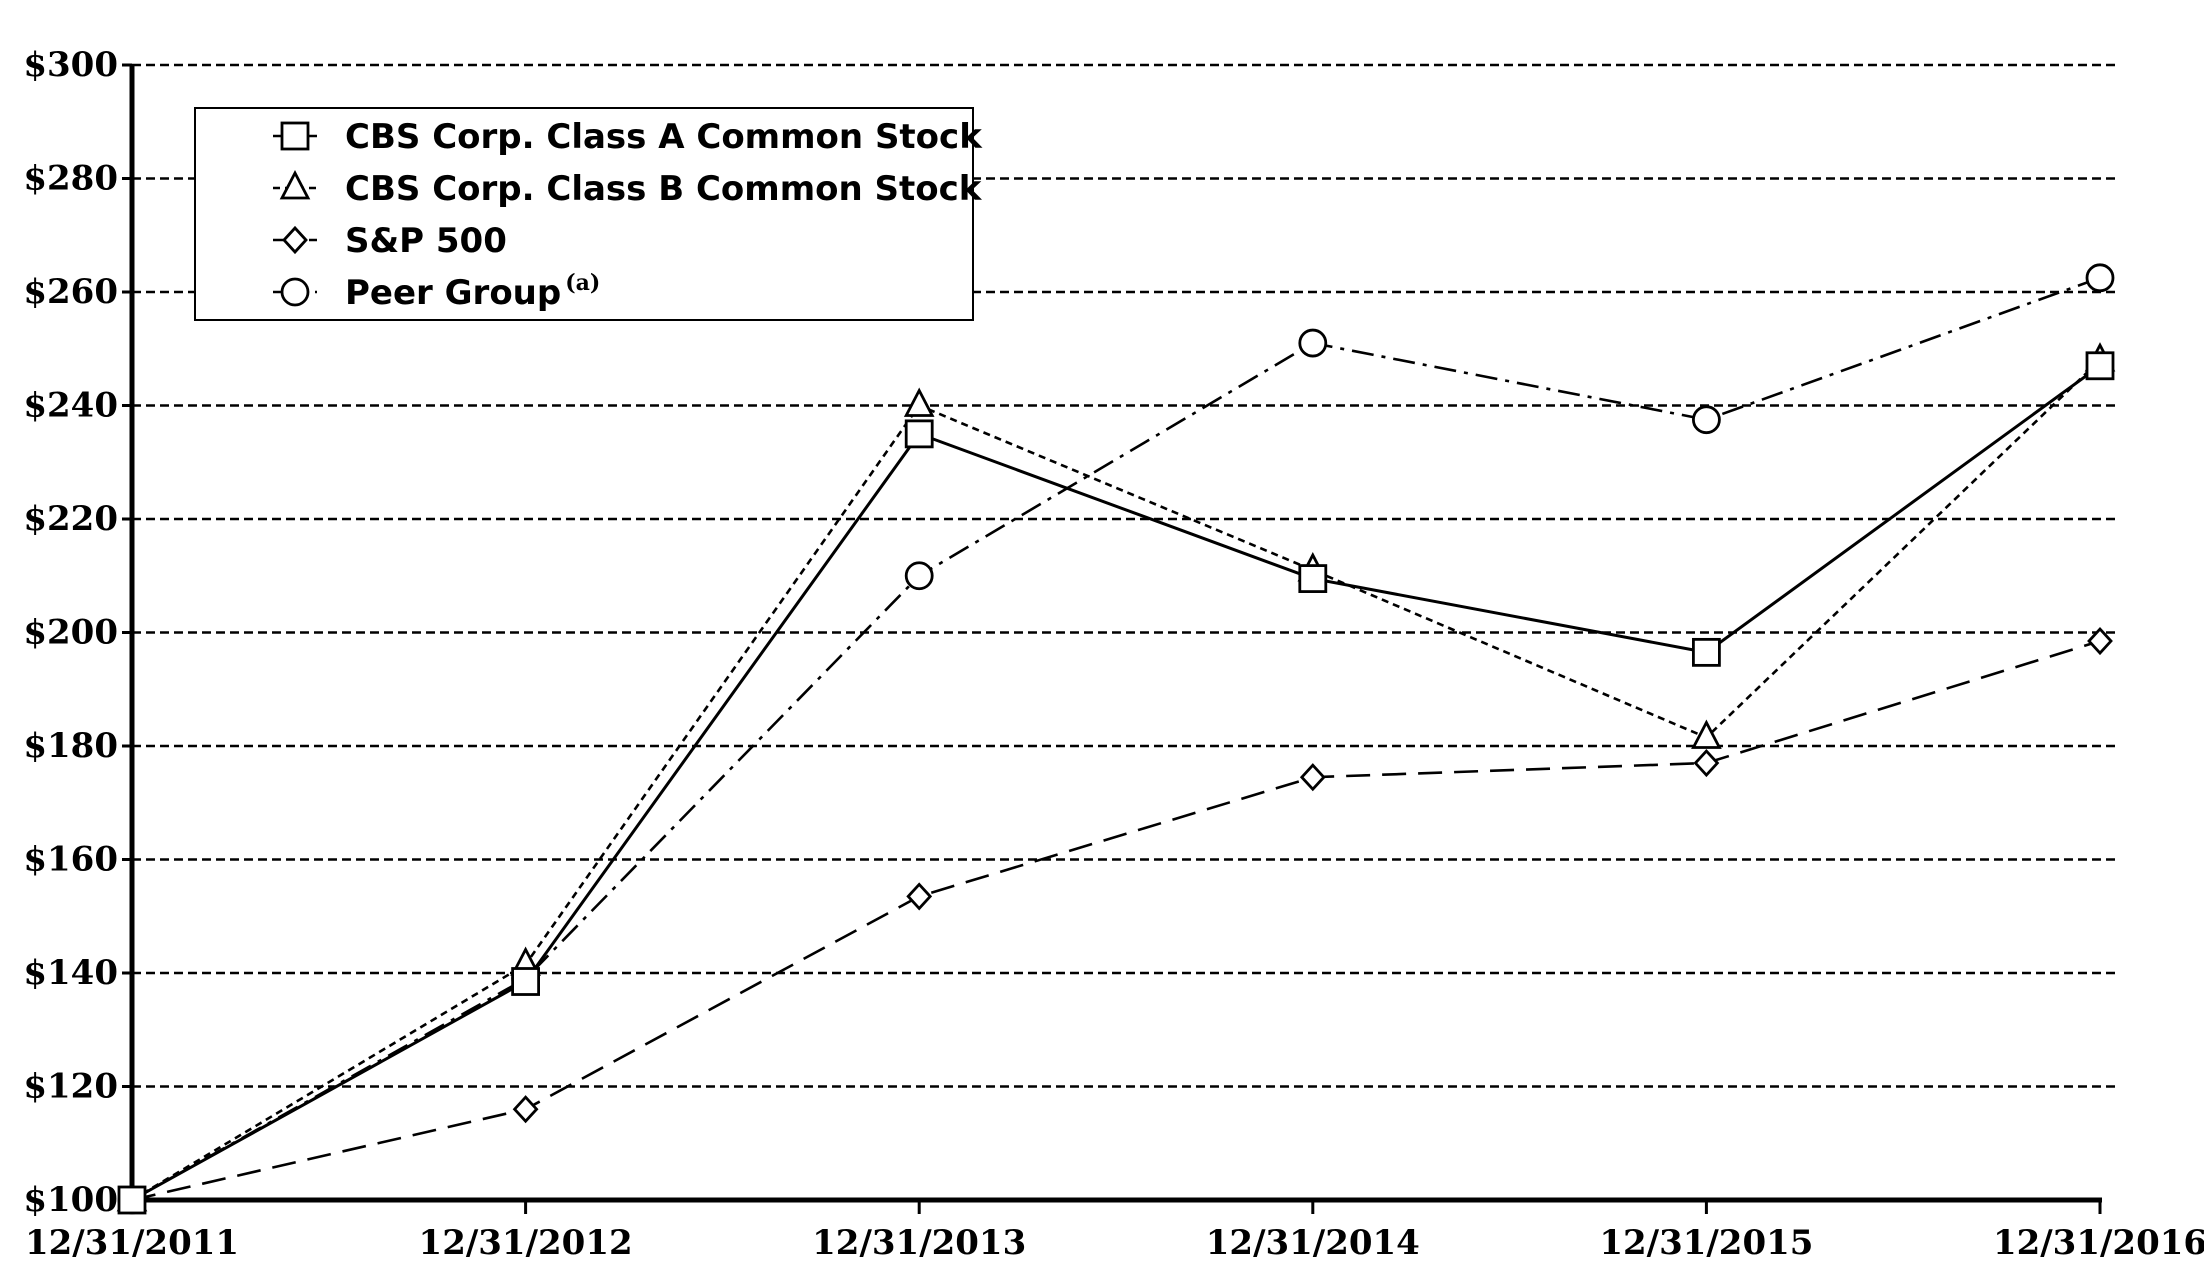 The height and width of the screenshot is (1285, 2204). What do you see at coordinates (526, 1243) in the screenshot?
I see `x-tick-label: 12/31/2012` at bounding box center [526, 1243].